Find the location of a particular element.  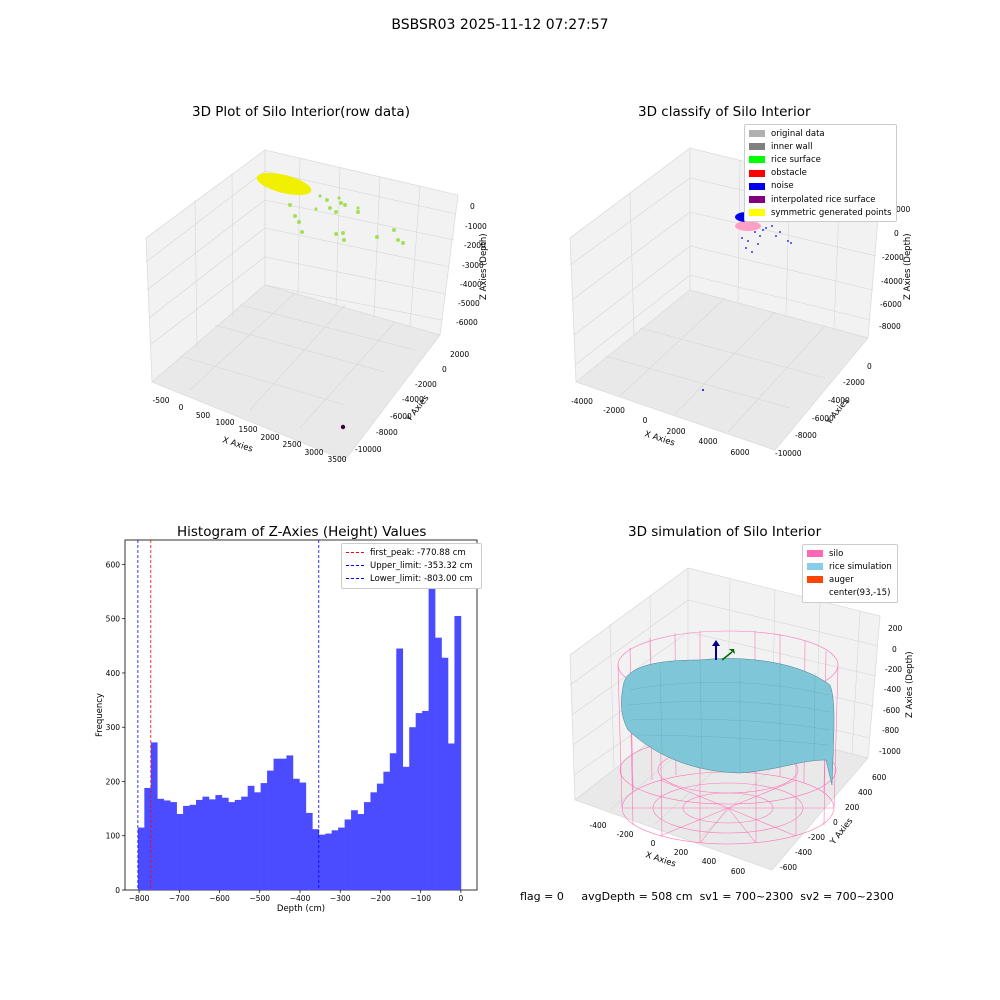

raw-y-tick: -4000 is located at coordinates (413, 399).